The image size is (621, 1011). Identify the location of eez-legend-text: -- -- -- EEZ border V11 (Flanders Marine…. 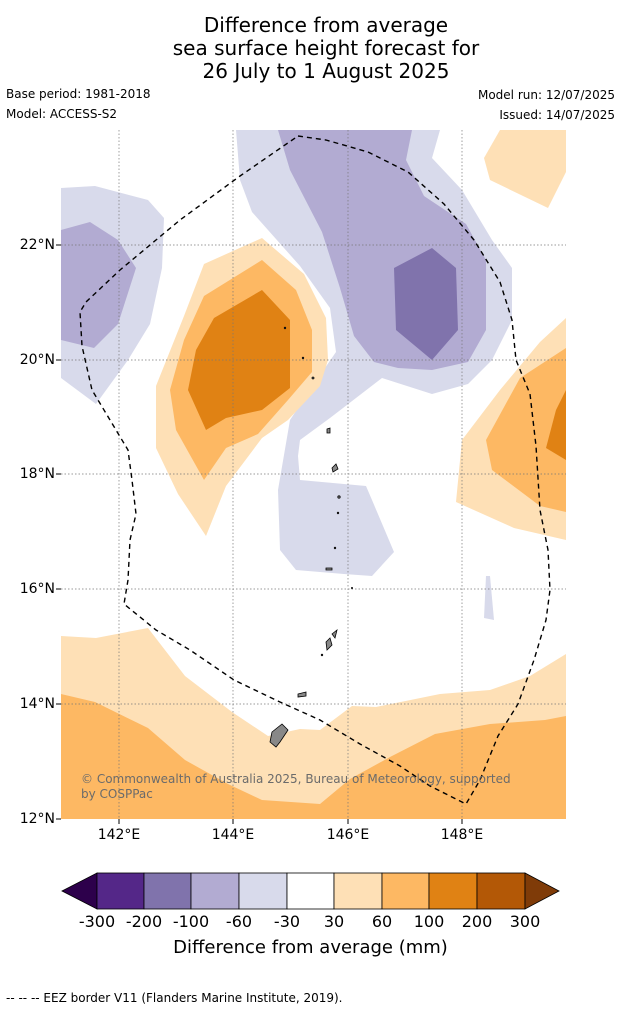
(174, 998).